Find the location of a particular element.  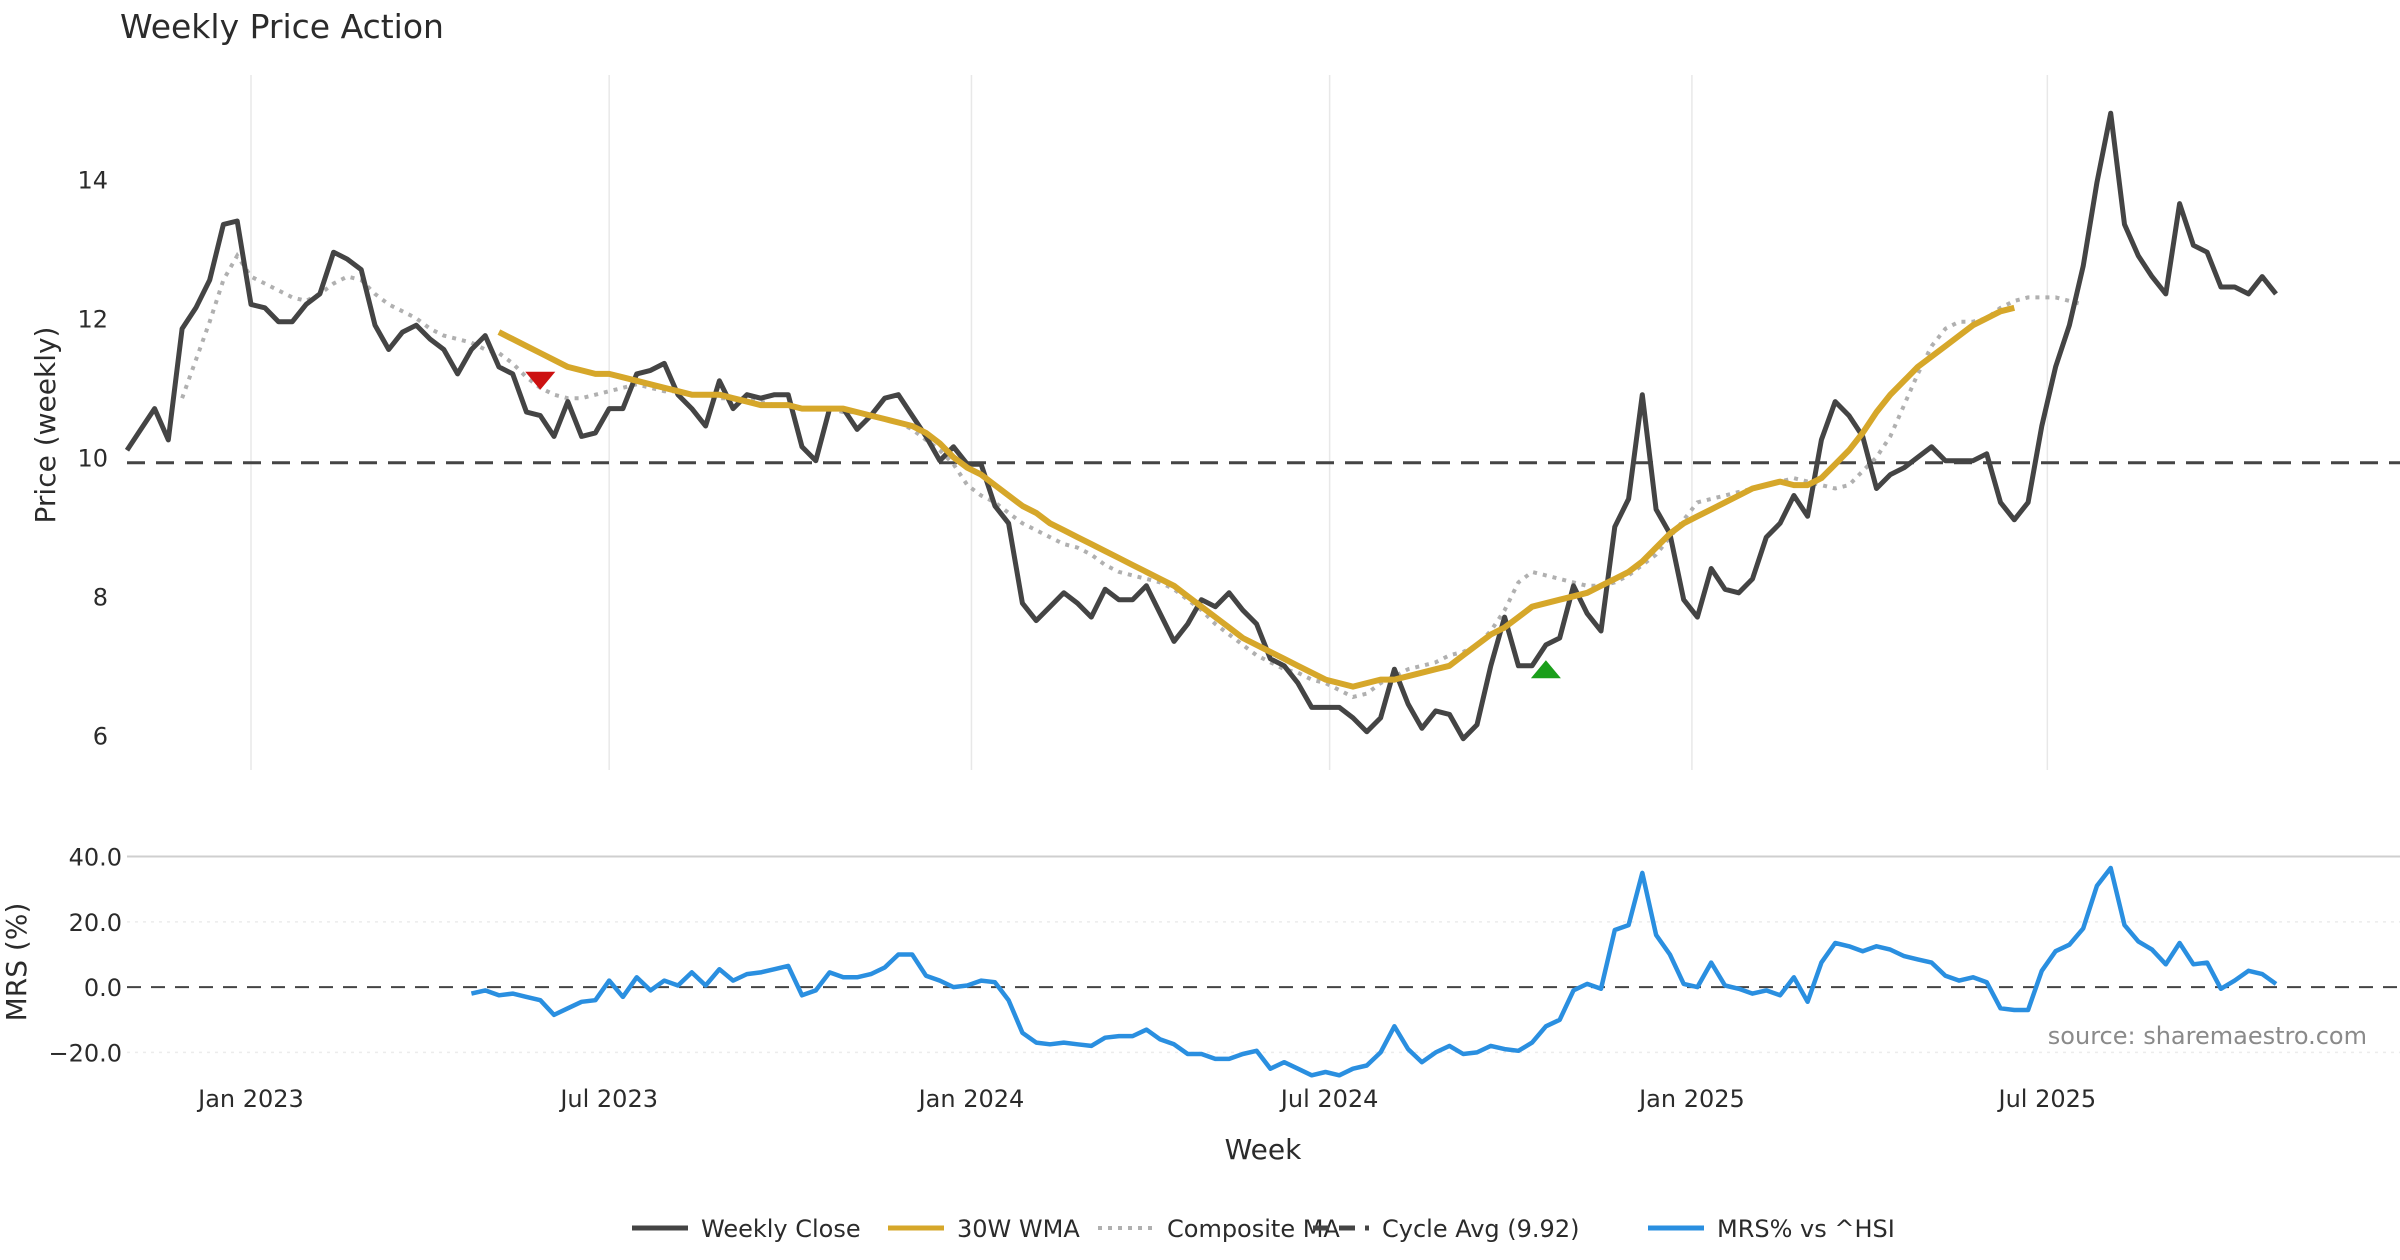

legend-label: Composite MA is located at coordinates (1253, 1229).